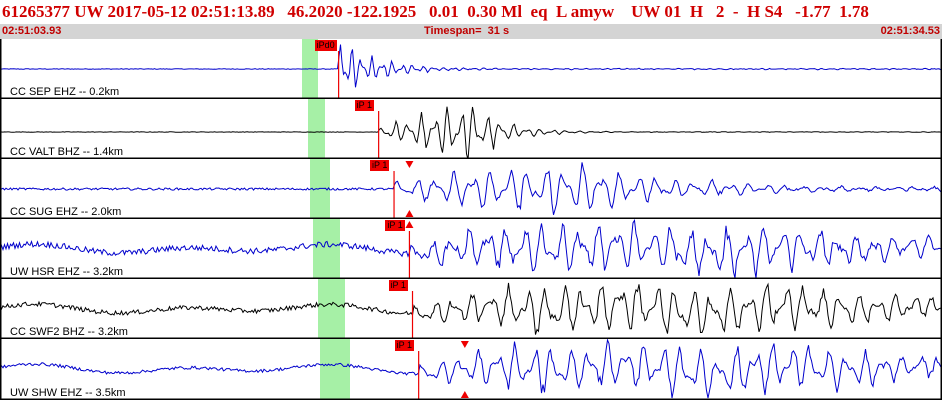 The width and height of the screenshot is (942, 400). What do you see at coordinates (68, 393) in the screenshot?
I see `station-label: UW SHW EHZ -- 3.5km` at bounding box center [68, 393].